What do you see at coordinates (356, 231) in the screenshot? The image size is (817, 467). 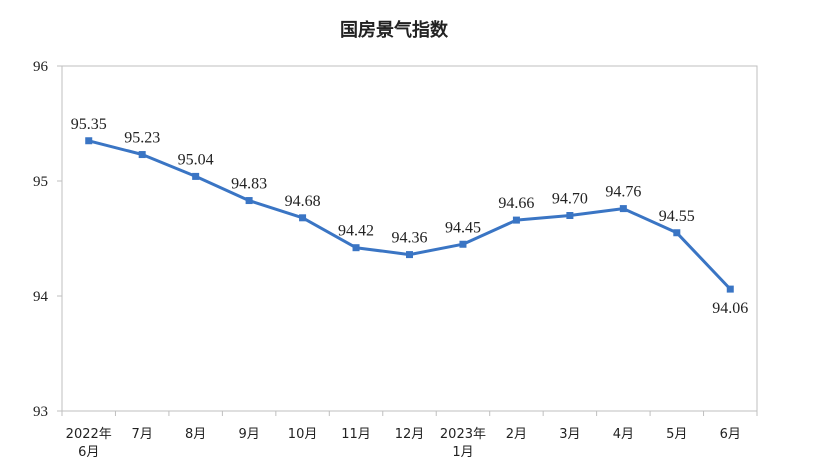 I see `data-label: 94.42` at bounding box center [356, 231].